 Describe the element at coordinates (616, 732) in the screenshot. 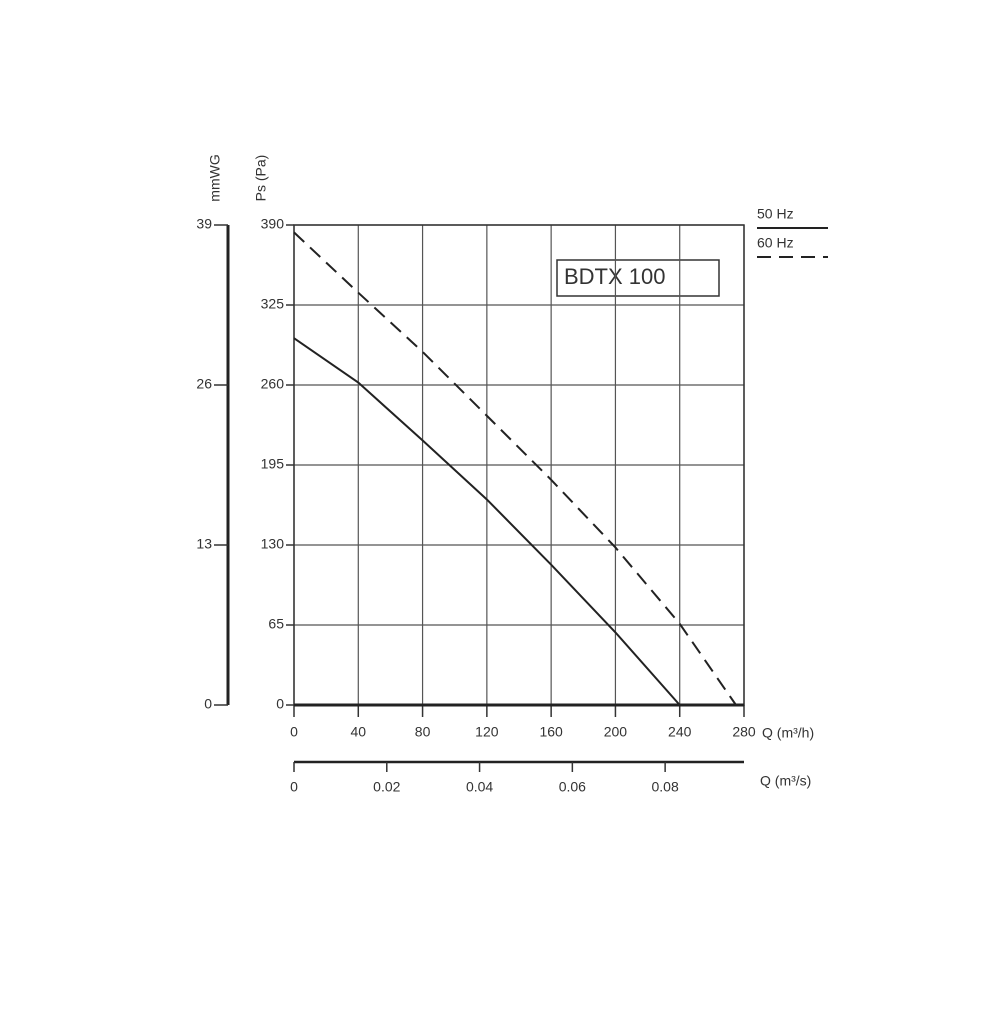

I see `x-tick-label: 200` at that location.